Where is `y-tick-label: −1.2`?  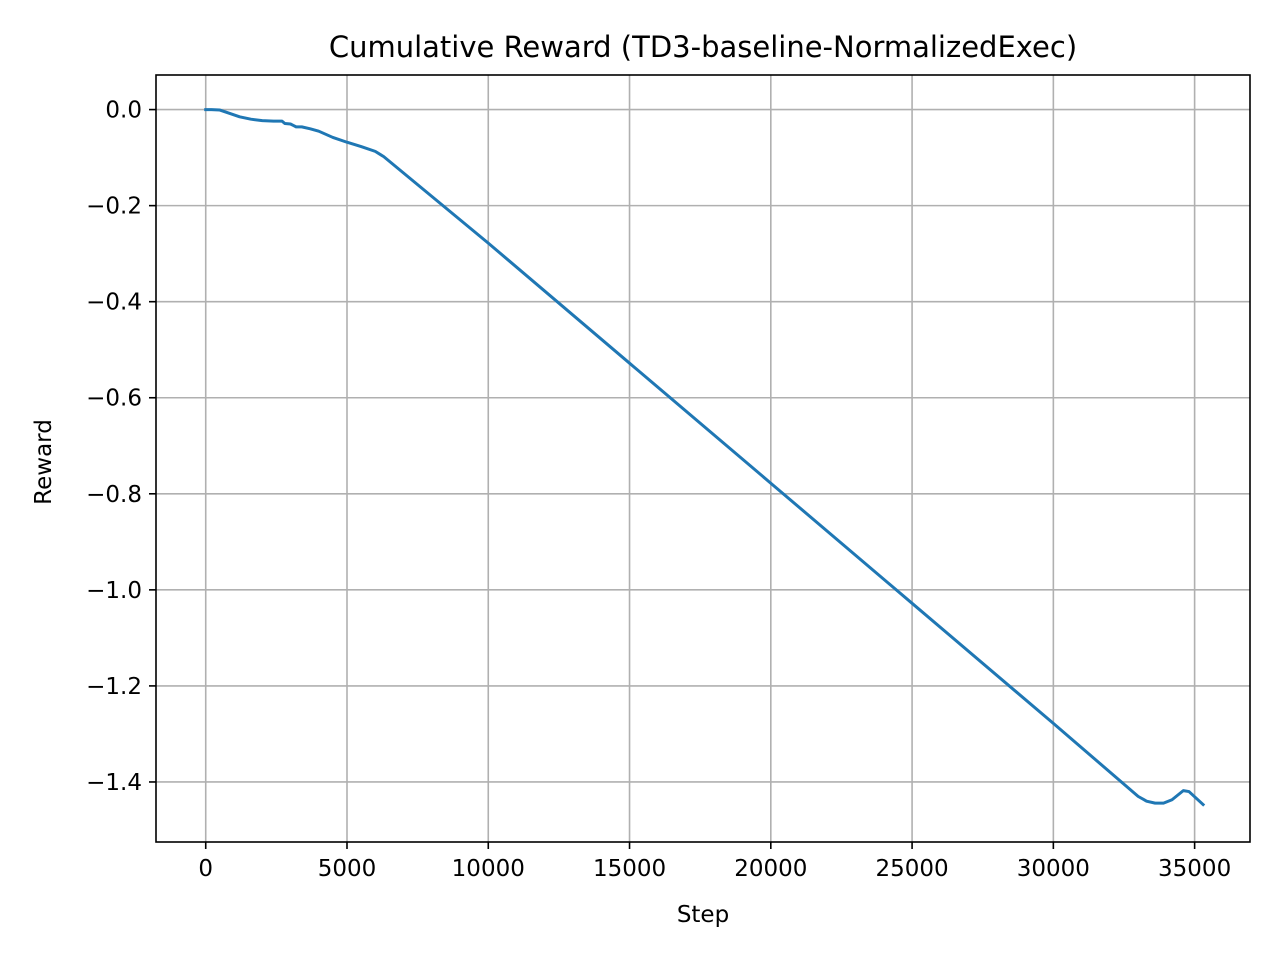
y-tick-label: −1.2 is located at coordinates (114, 687).